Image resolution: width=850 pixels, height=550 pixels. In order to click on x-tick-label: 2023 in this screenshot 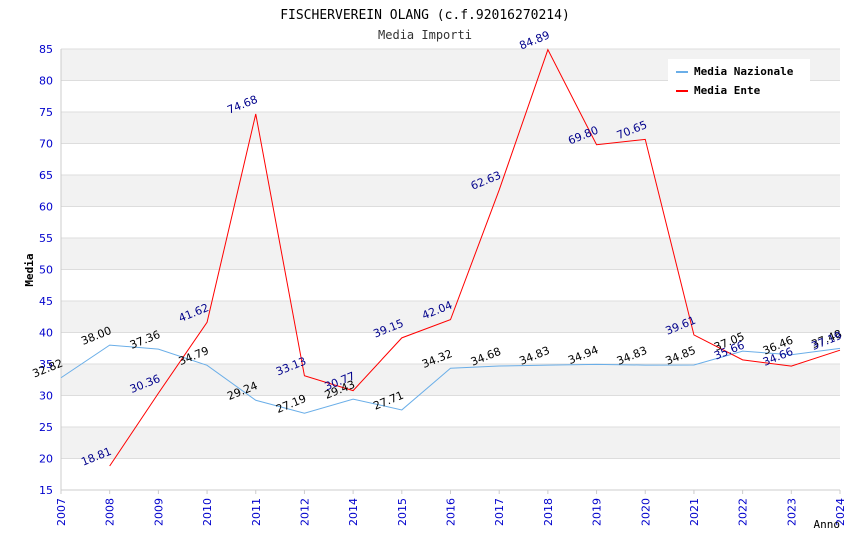, I will do `click(791, 512)`.